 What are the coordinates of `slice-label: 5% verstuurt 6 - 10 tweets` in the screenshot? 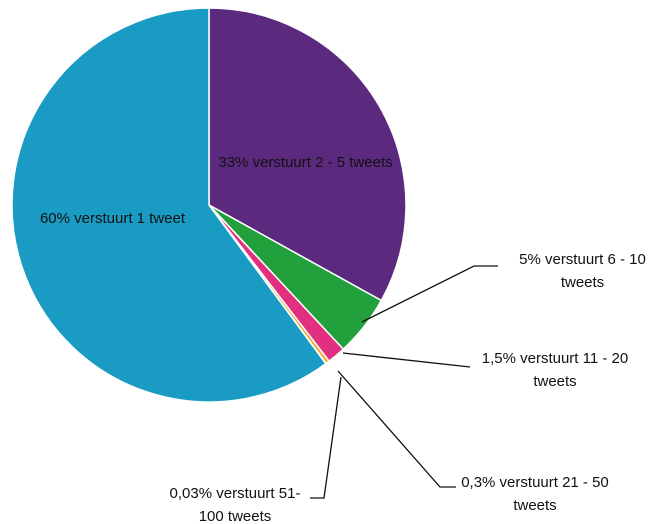 It's located at (582, 271).